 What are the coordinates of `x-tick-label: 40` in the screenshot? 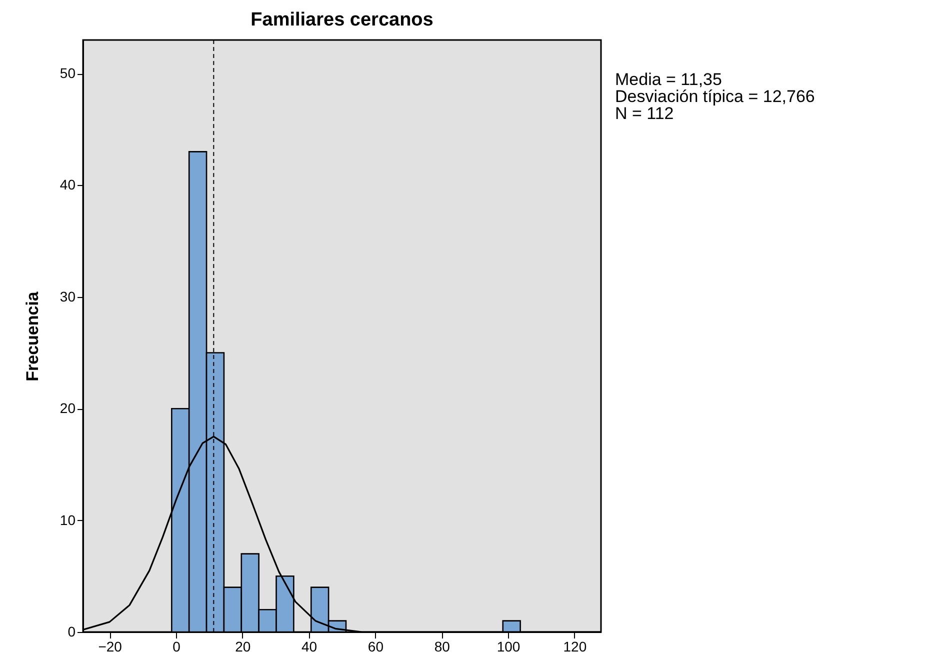 It's located at (310, 646).